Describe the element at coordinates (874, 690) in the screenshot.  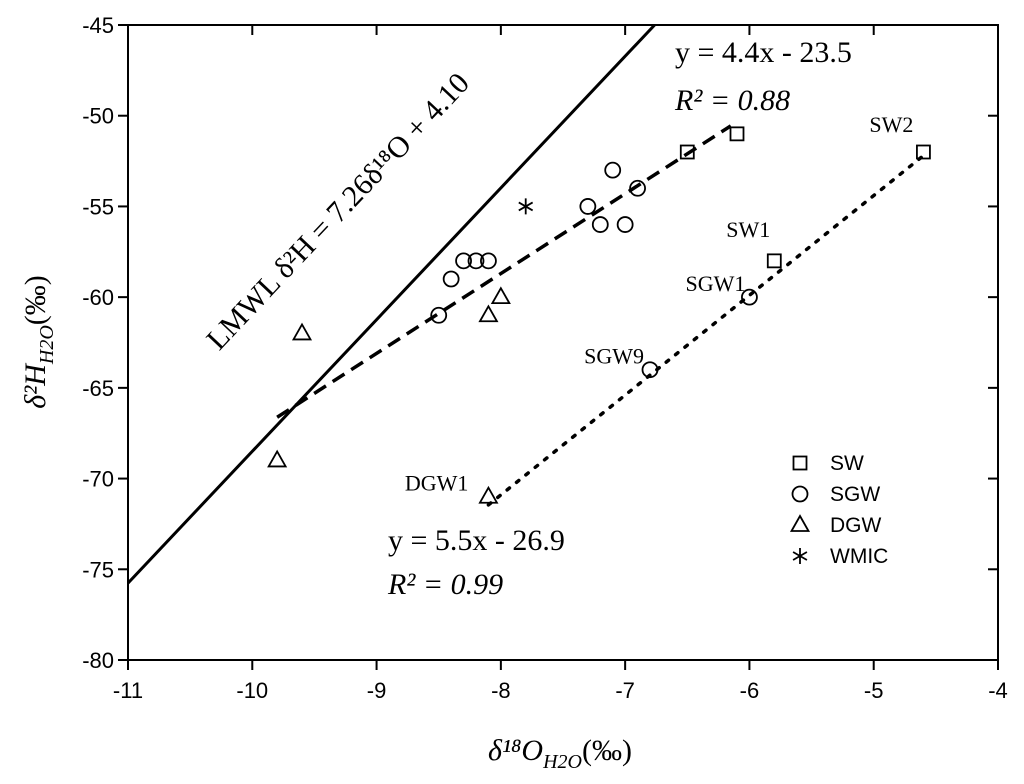
I see `x-tick-label: -5` at that location.